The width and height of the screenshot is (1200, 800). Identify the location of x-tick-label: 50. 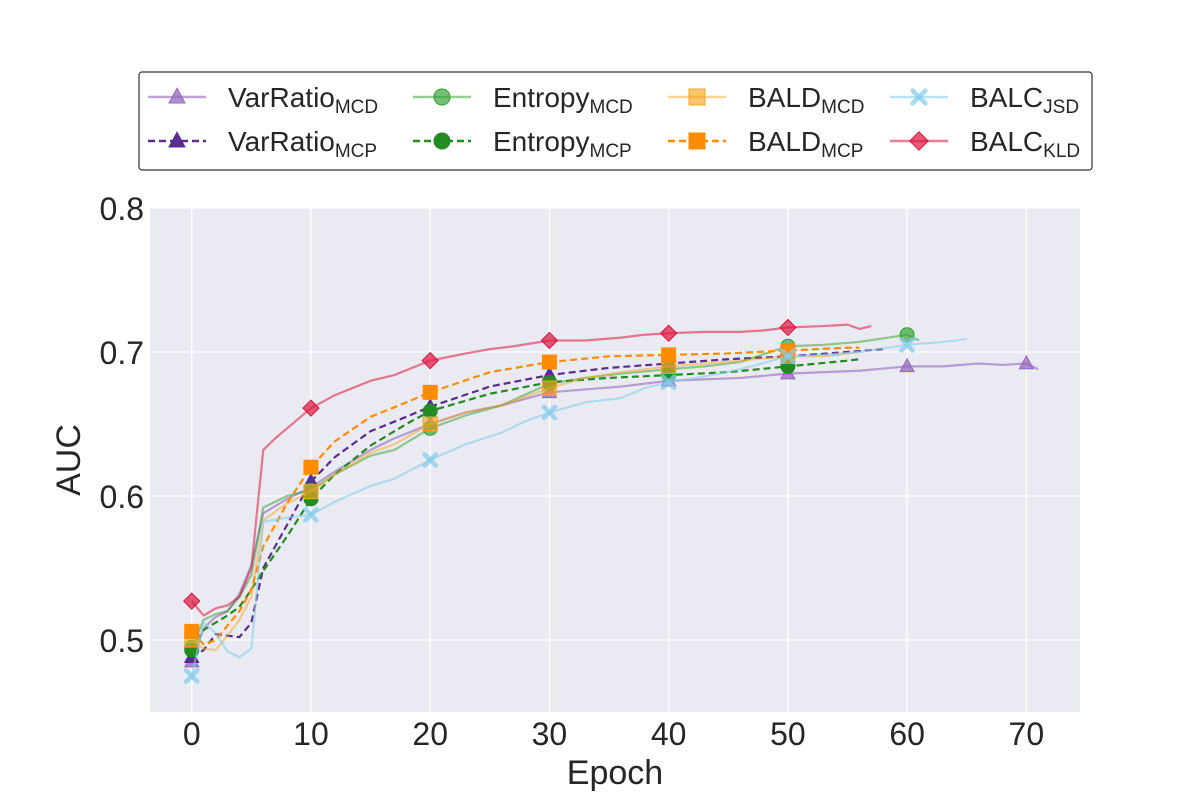
(788, 734).